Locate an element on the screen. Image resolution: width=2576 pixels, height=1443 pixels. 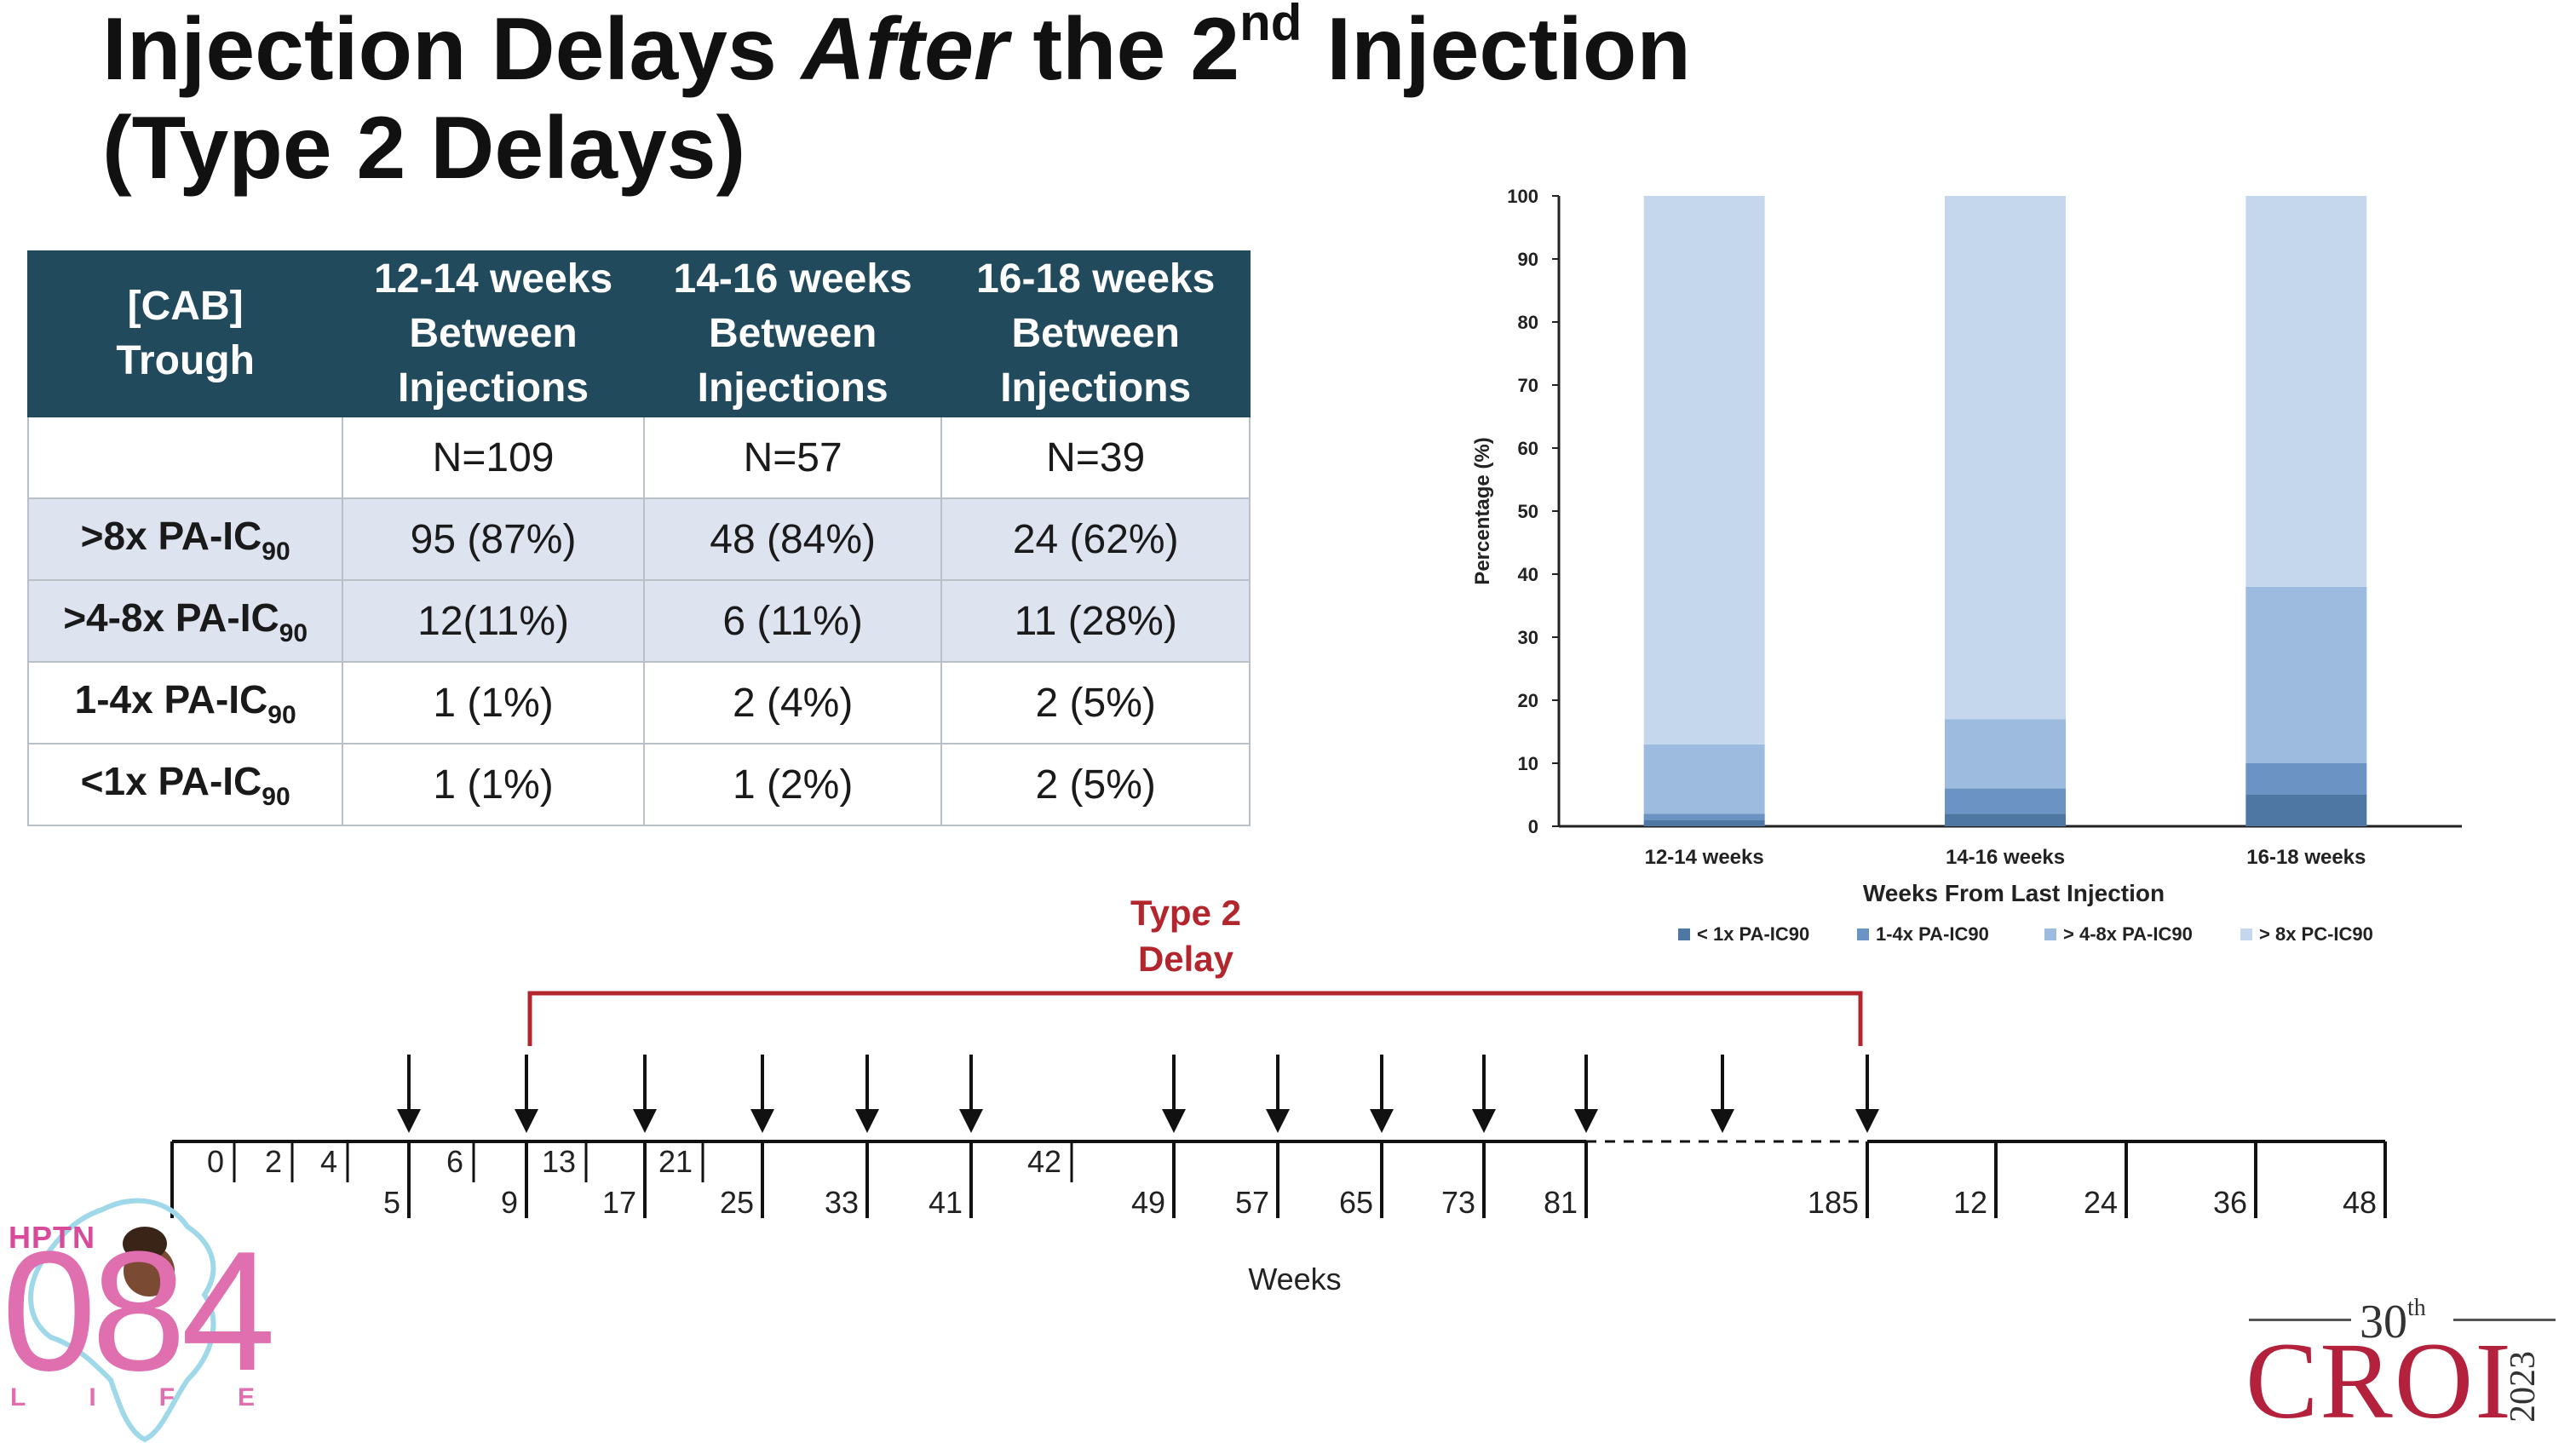
table-row: >4-8x PA-IC90 12(11%) 6 (11%) 11 (28%) is located at coordinates (638, 621).